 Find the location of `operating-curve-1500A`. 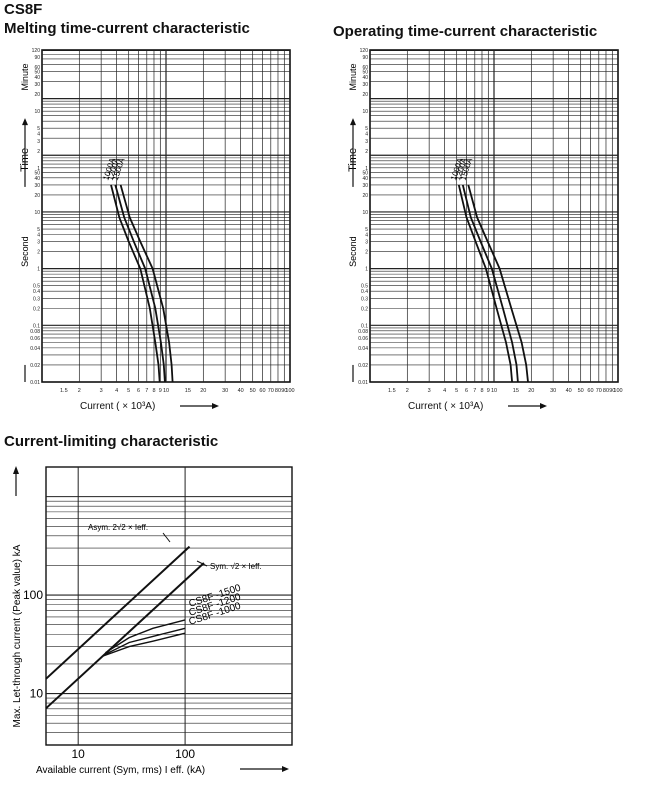

operating-curve-1500A is located at coordinates (498, 283).